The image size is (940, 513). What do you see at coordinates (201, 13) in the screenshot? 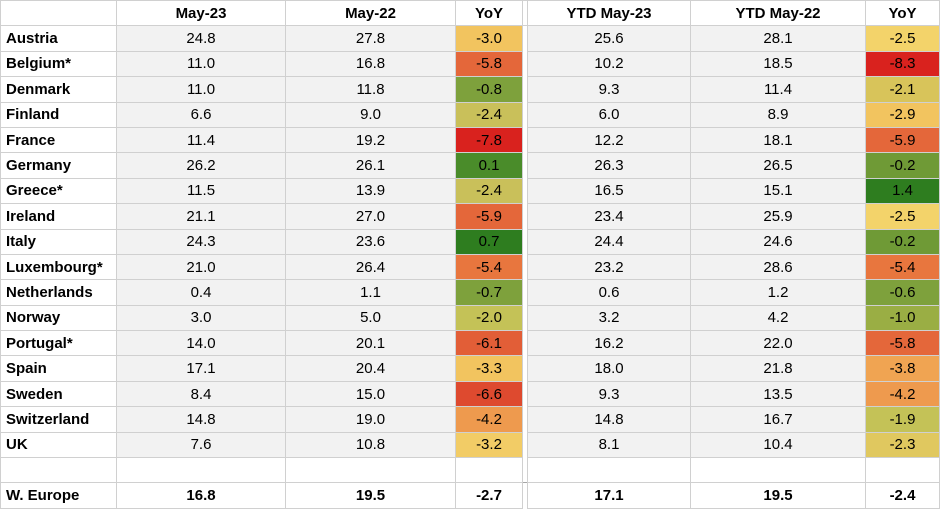
I see `may23-header: May-23` at bounding box center [201, 13].